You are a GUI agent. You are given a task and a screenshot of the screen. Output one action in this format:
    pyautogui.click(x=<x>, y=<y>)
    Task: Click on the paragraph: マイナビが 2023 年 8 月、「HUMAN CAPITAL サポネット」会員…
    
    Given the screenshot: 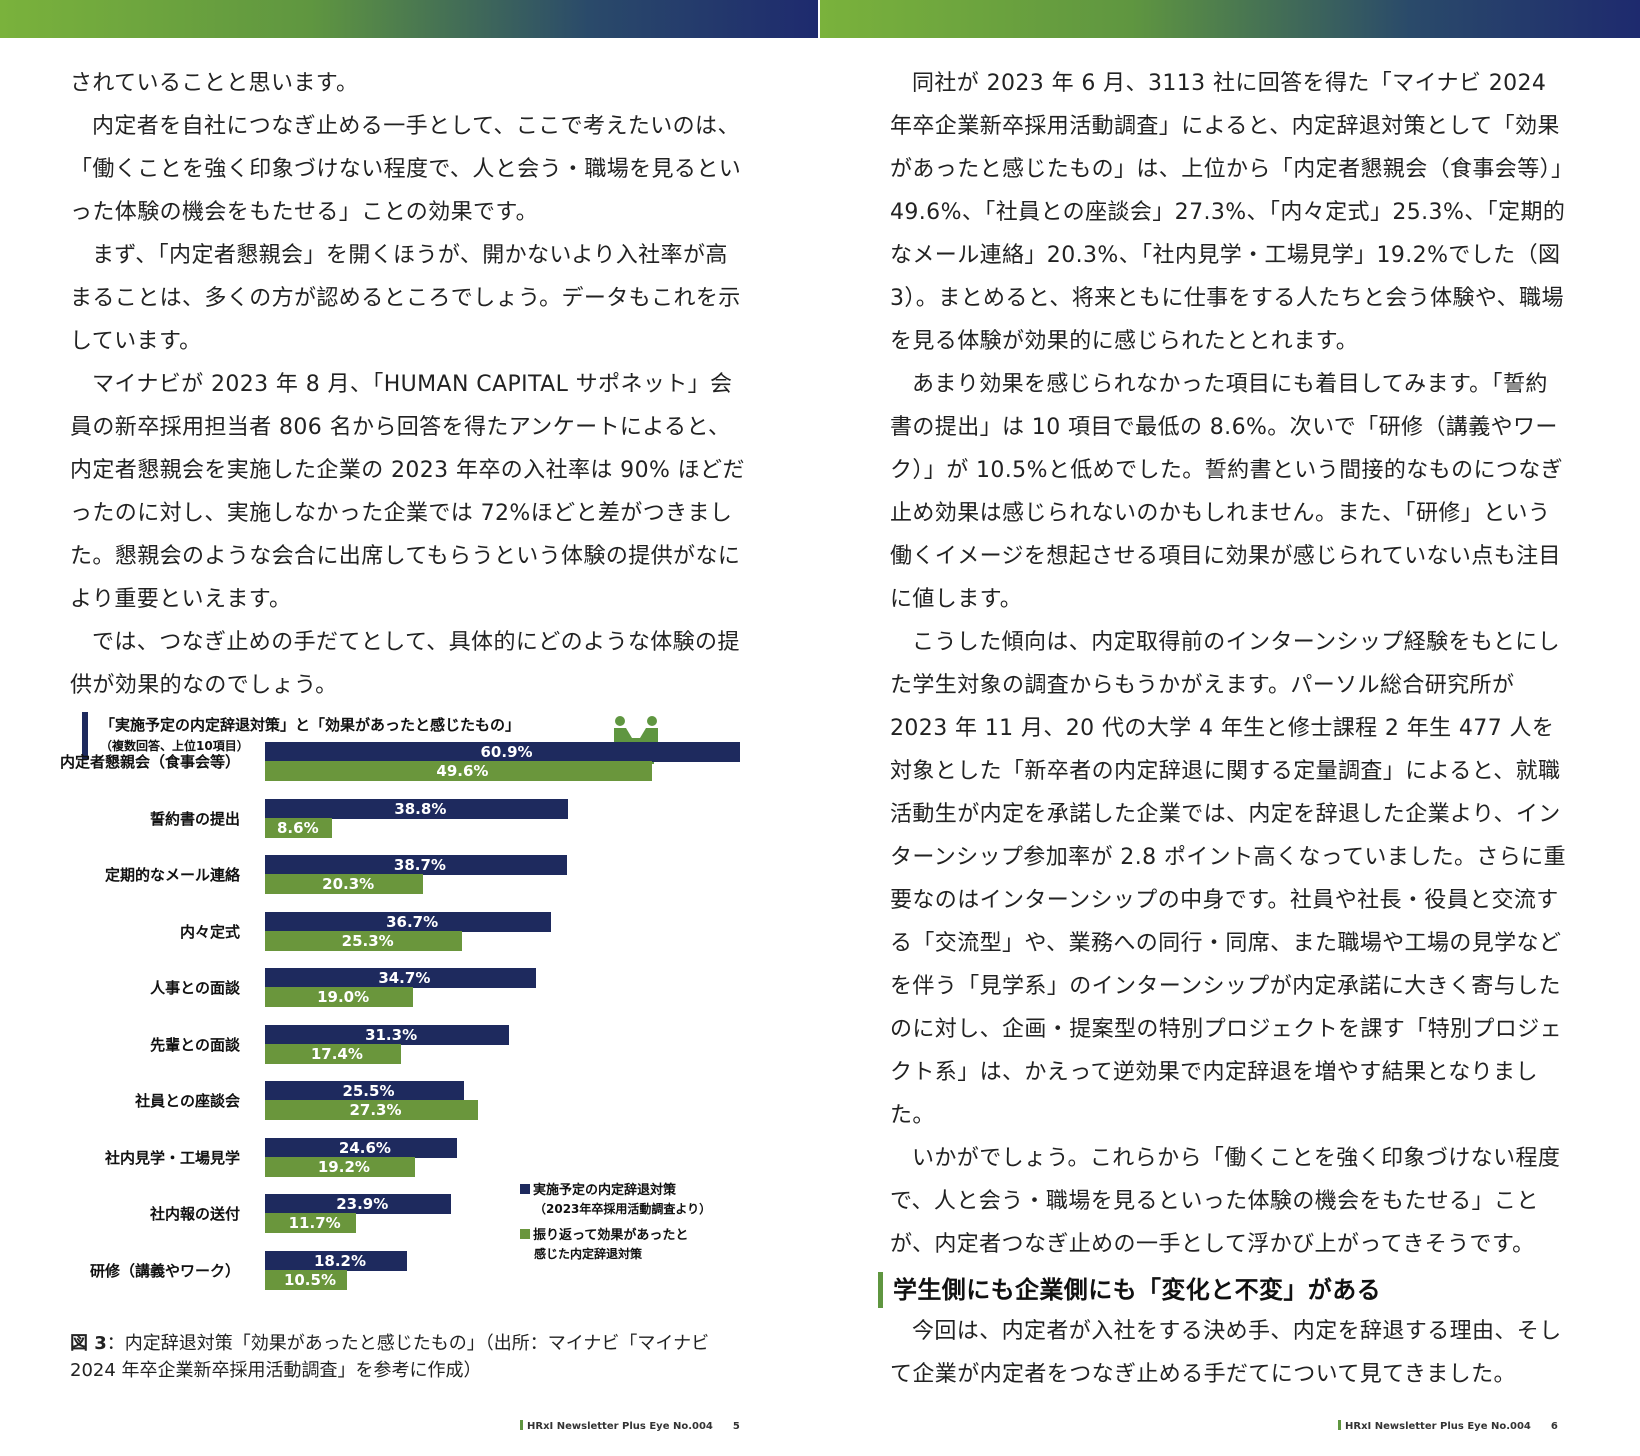 What is the action you would take?
    pyautogui.click(x=407, y=492)
    